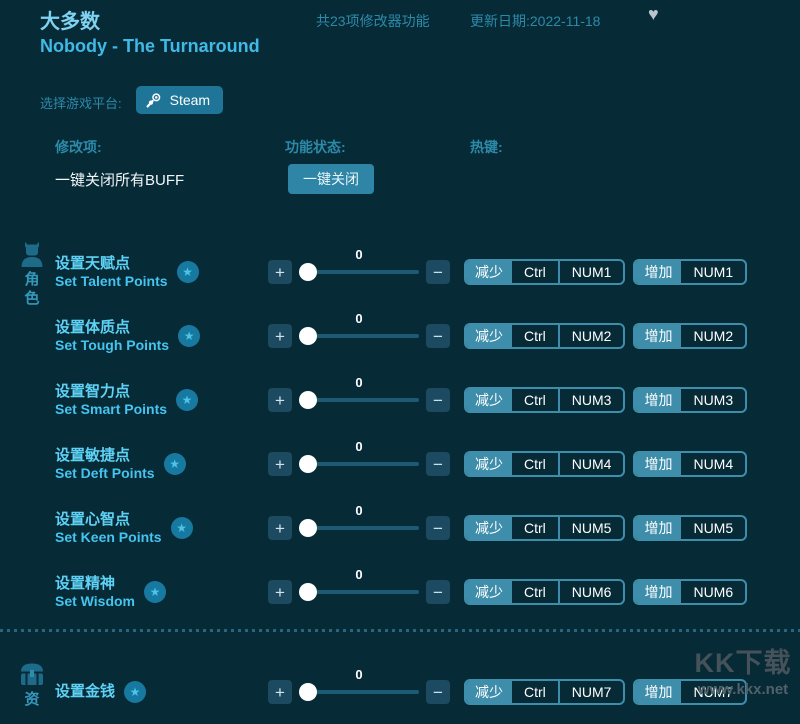  I want to click on row-label: 设置金钱 ★, so click(161, 692).